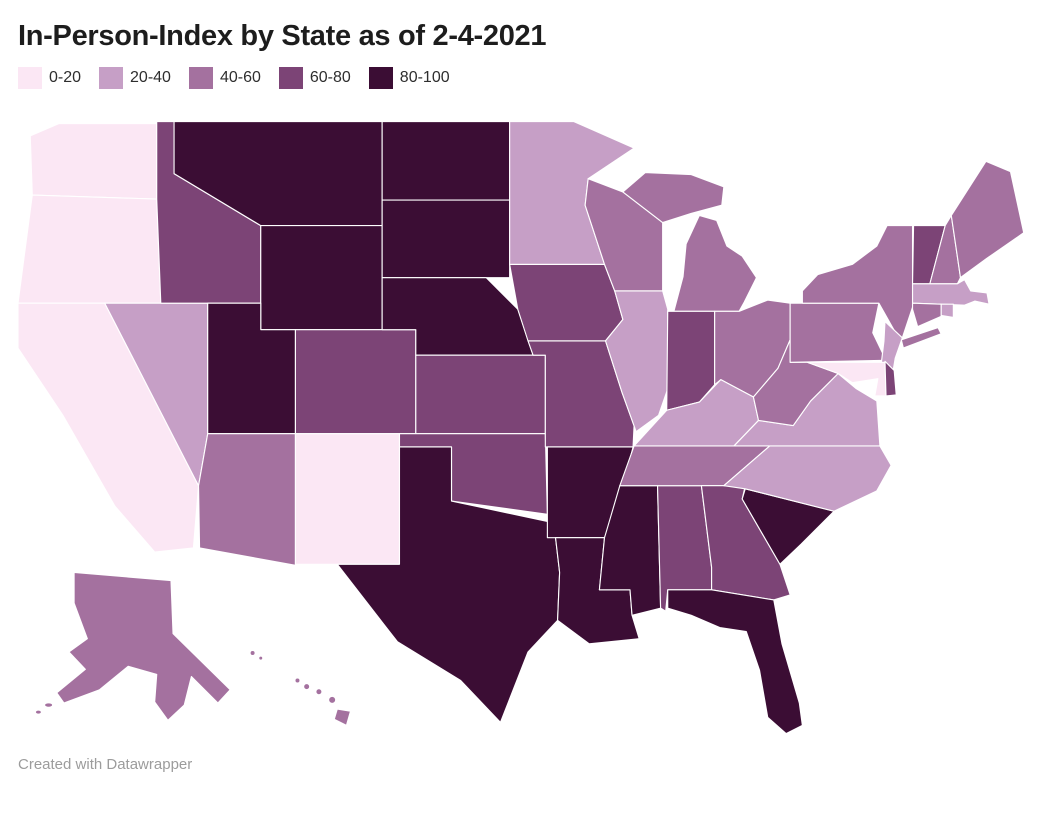 The height and width of the screenshot is (835, 1056). What do you see at coordinates (65, 77) in the screenshot?
I see `legend-label-0-20: 0-20` at bounding box center [65, 77].